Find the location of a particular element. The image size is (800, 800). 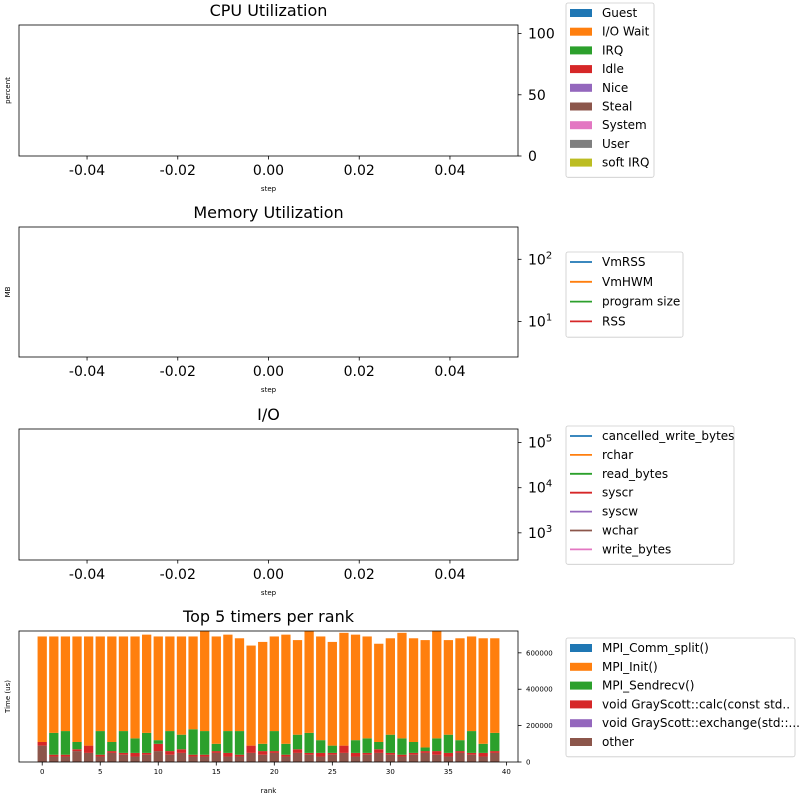

x-tick-label-2-3: 0.02 is located at coordinates (359, 575).